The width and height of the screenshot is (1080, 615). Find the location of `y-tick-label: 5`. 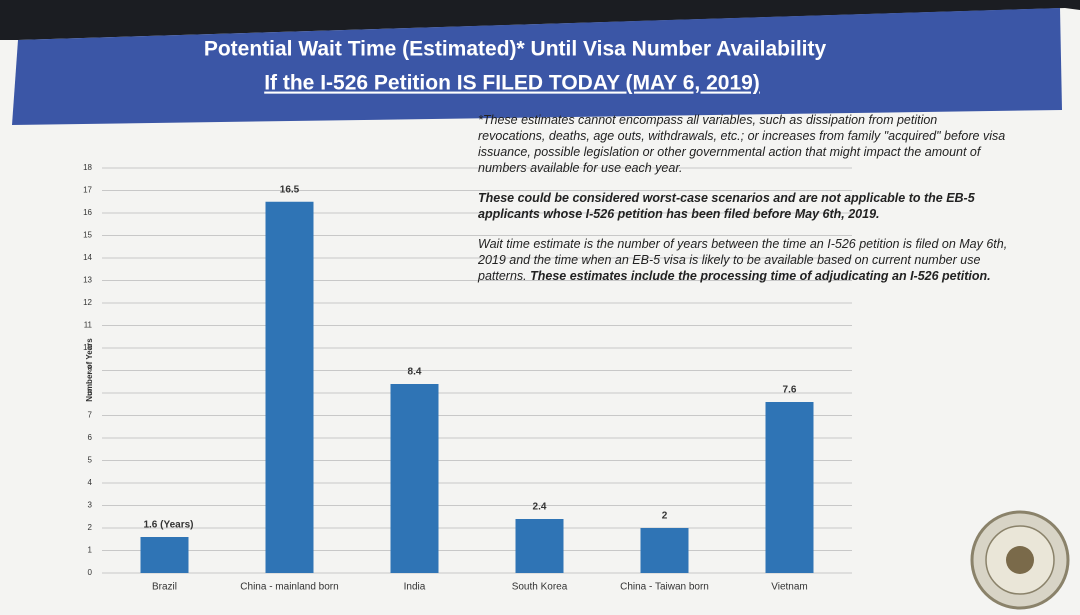

y-tick-label: 5 is located at coordinates (90, 460).